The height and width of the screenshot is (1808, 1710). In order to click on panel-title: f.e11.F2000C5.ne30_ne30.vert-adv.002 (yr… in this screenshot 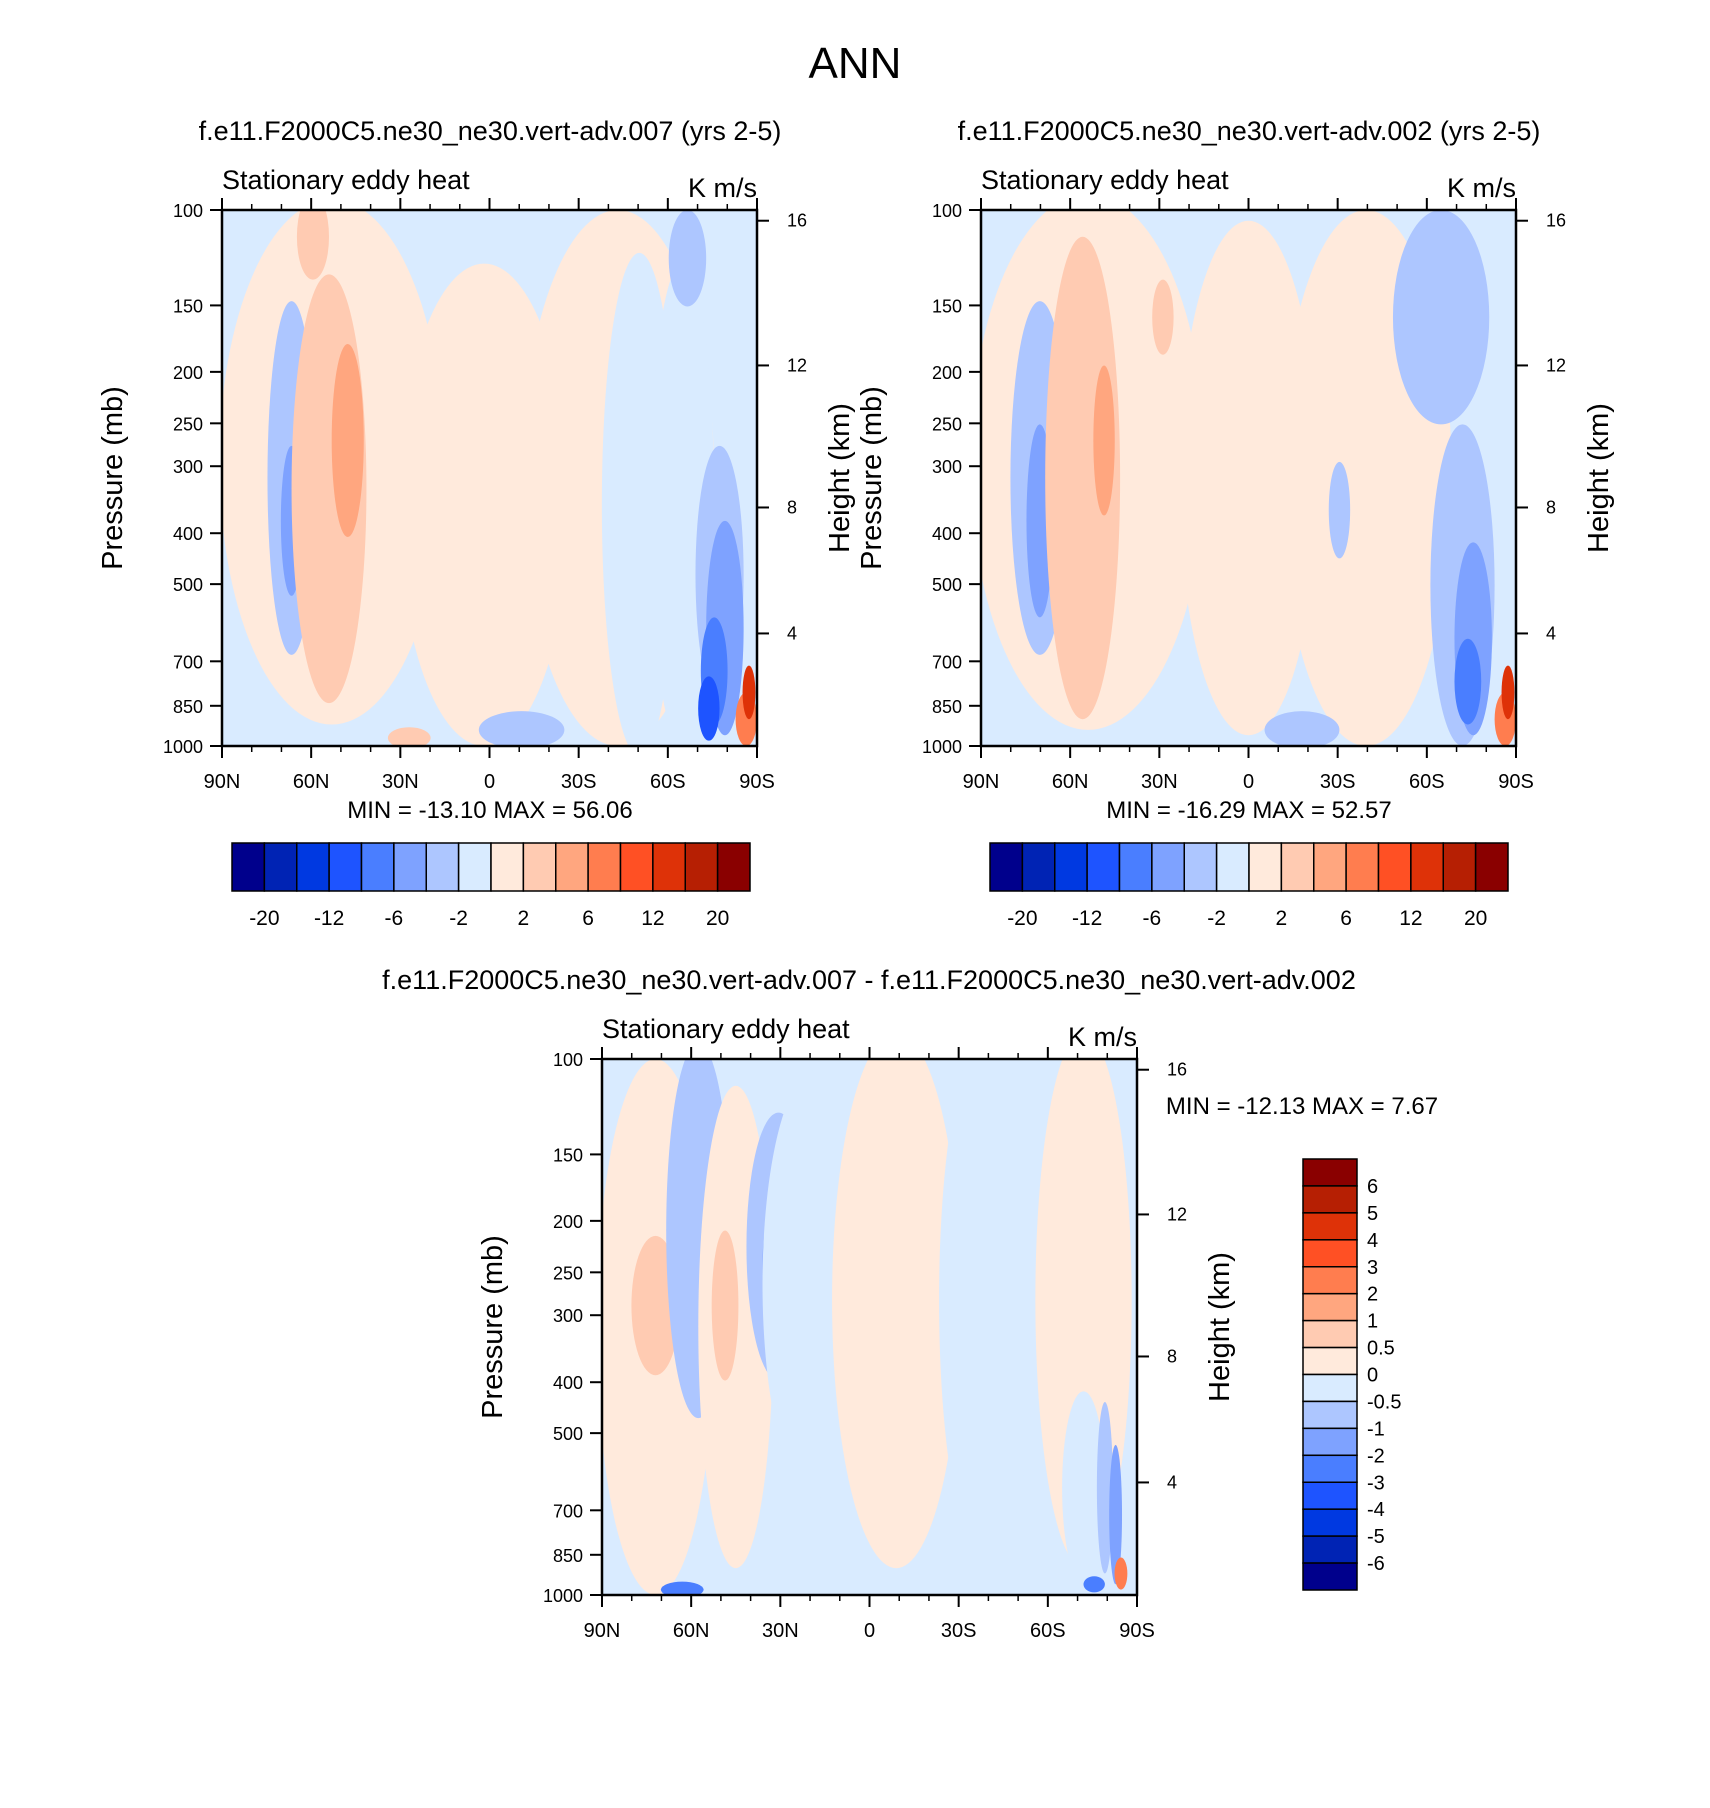, I will do `click(1249, 131)`.